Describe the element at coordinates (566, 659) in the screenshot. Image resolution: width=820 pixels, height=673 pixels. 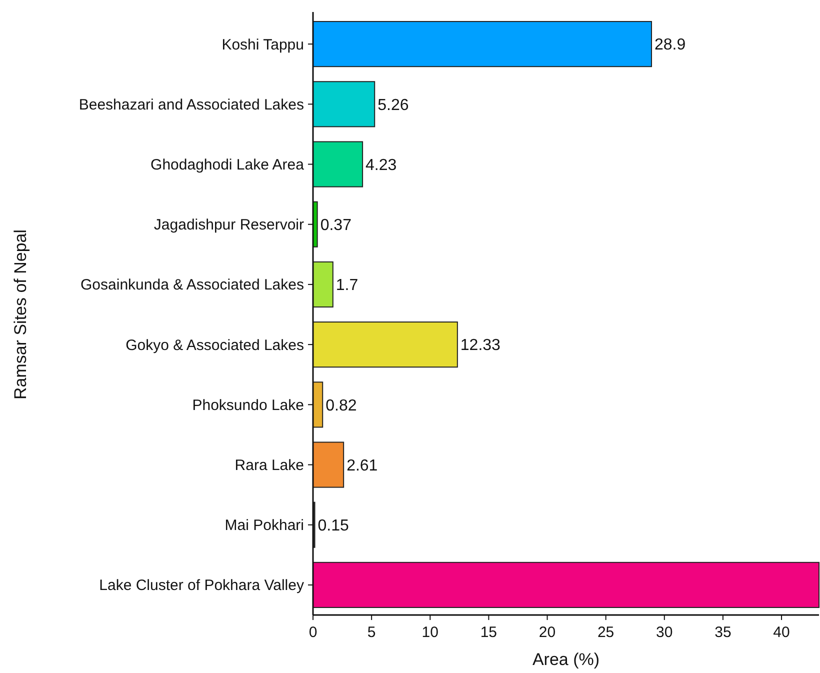
I see `x-axis-title: Area (%)` at that location.